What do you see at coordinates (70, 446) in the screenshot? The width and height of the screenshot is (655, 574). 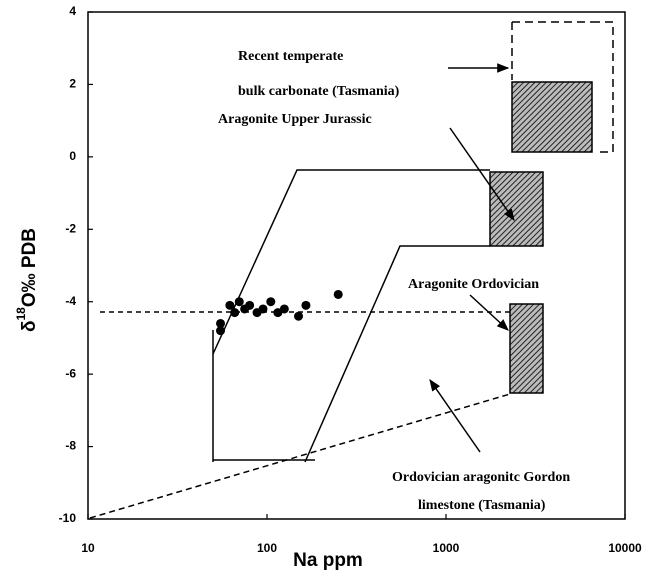 I see `y-tick-label: -8` at bounding box center [70, 446].